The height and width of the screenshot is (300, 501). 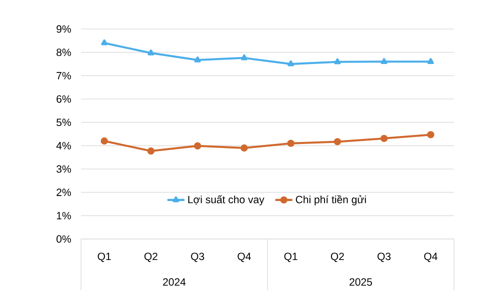 I want to click on y-tick-label: 8%, so click(x=63, y=52).